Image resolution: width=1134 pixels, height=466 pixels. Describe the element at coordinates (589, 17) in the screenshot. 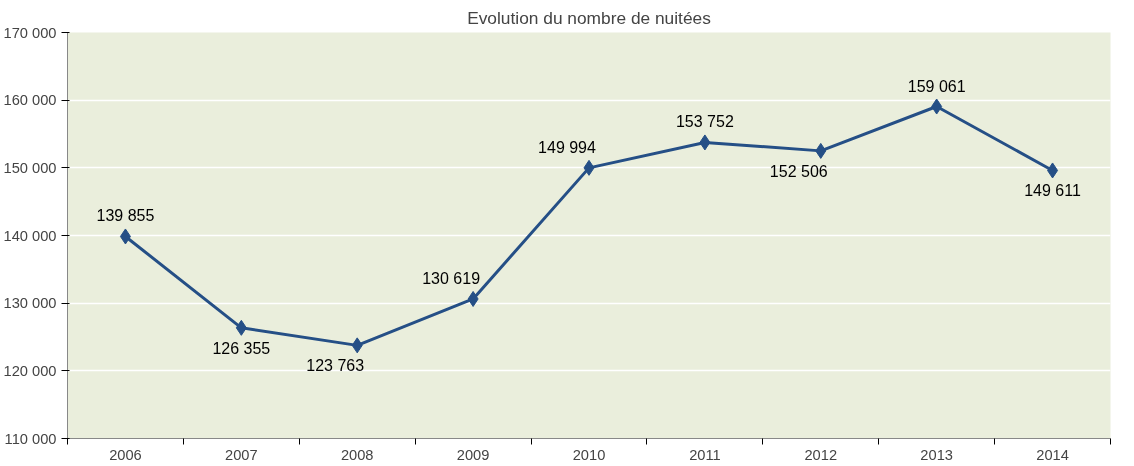

I see `chart-title: Evolution du nombre de nuitées` at that location.